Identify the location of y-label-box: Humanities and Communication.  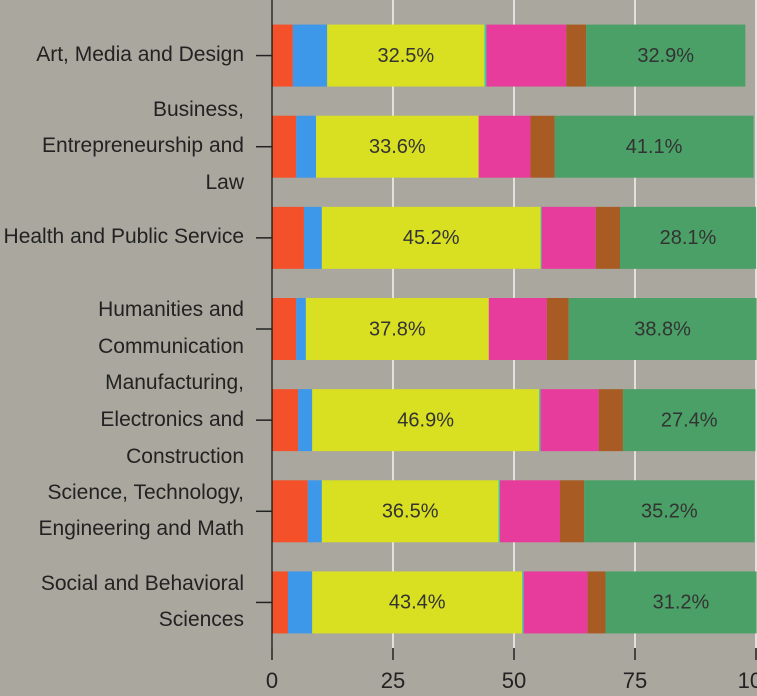
(171, 328).